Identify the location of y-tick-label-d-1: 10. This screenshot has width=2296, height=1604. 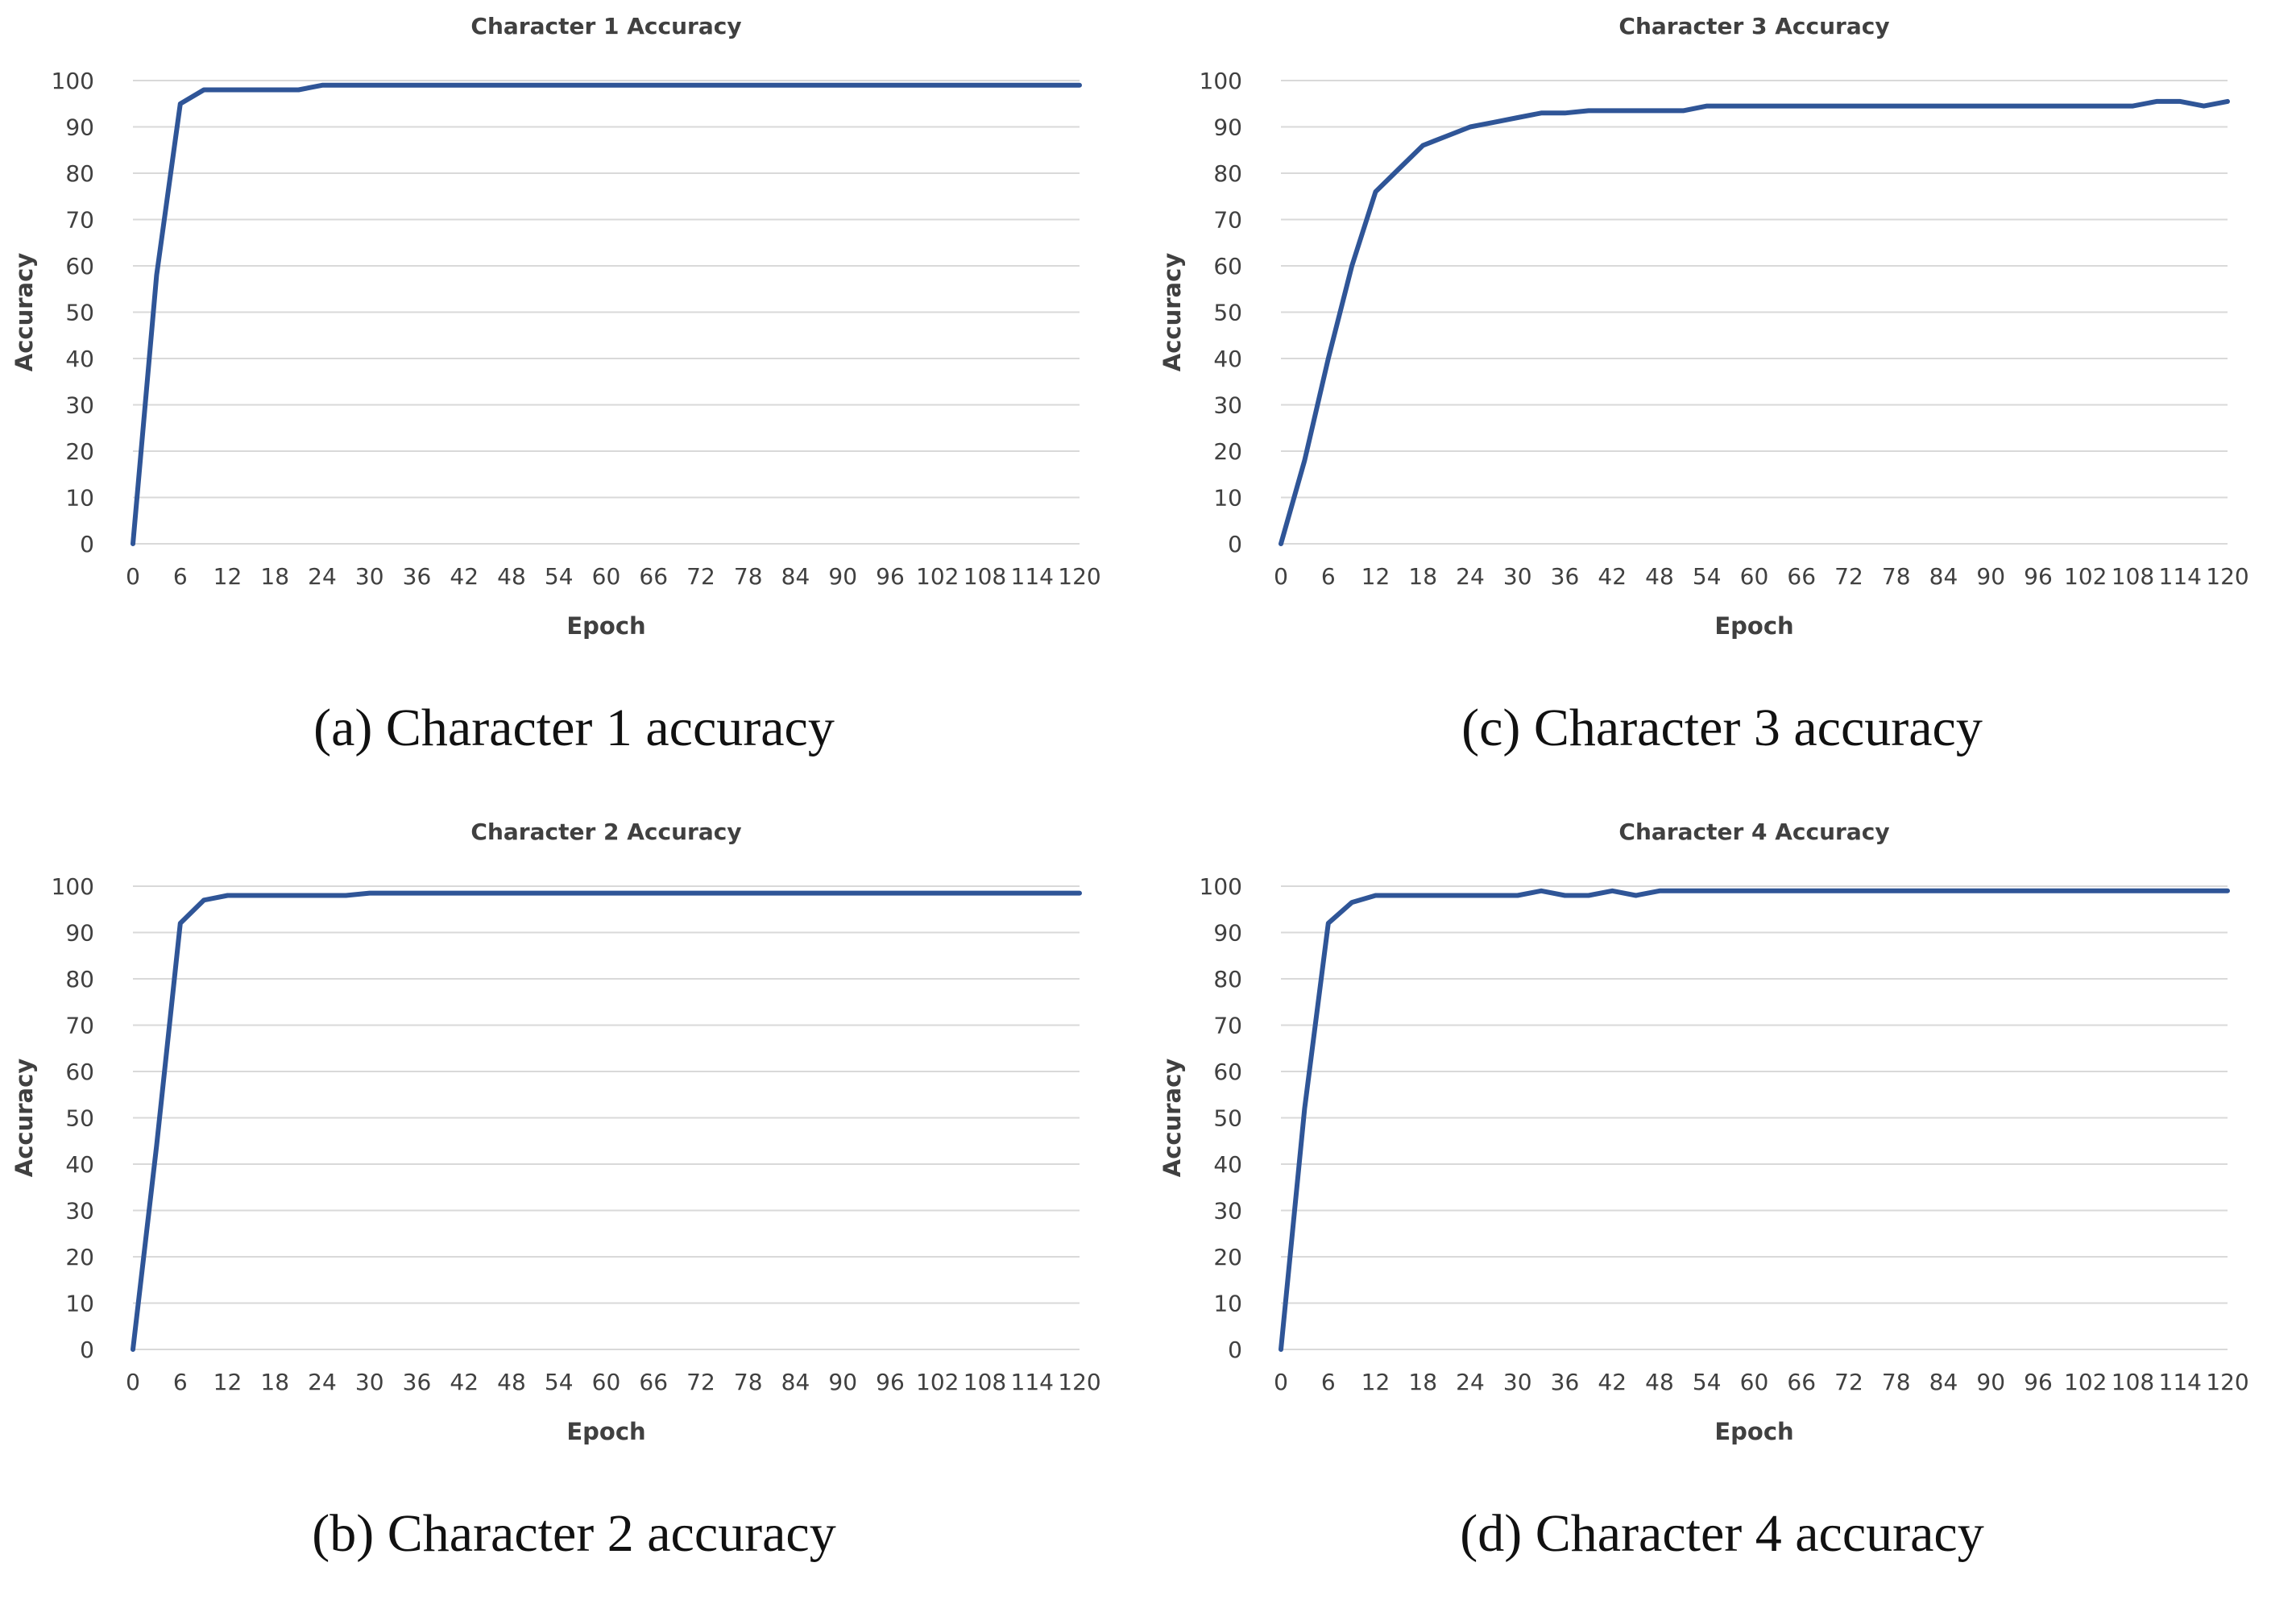
(1227, 1304).